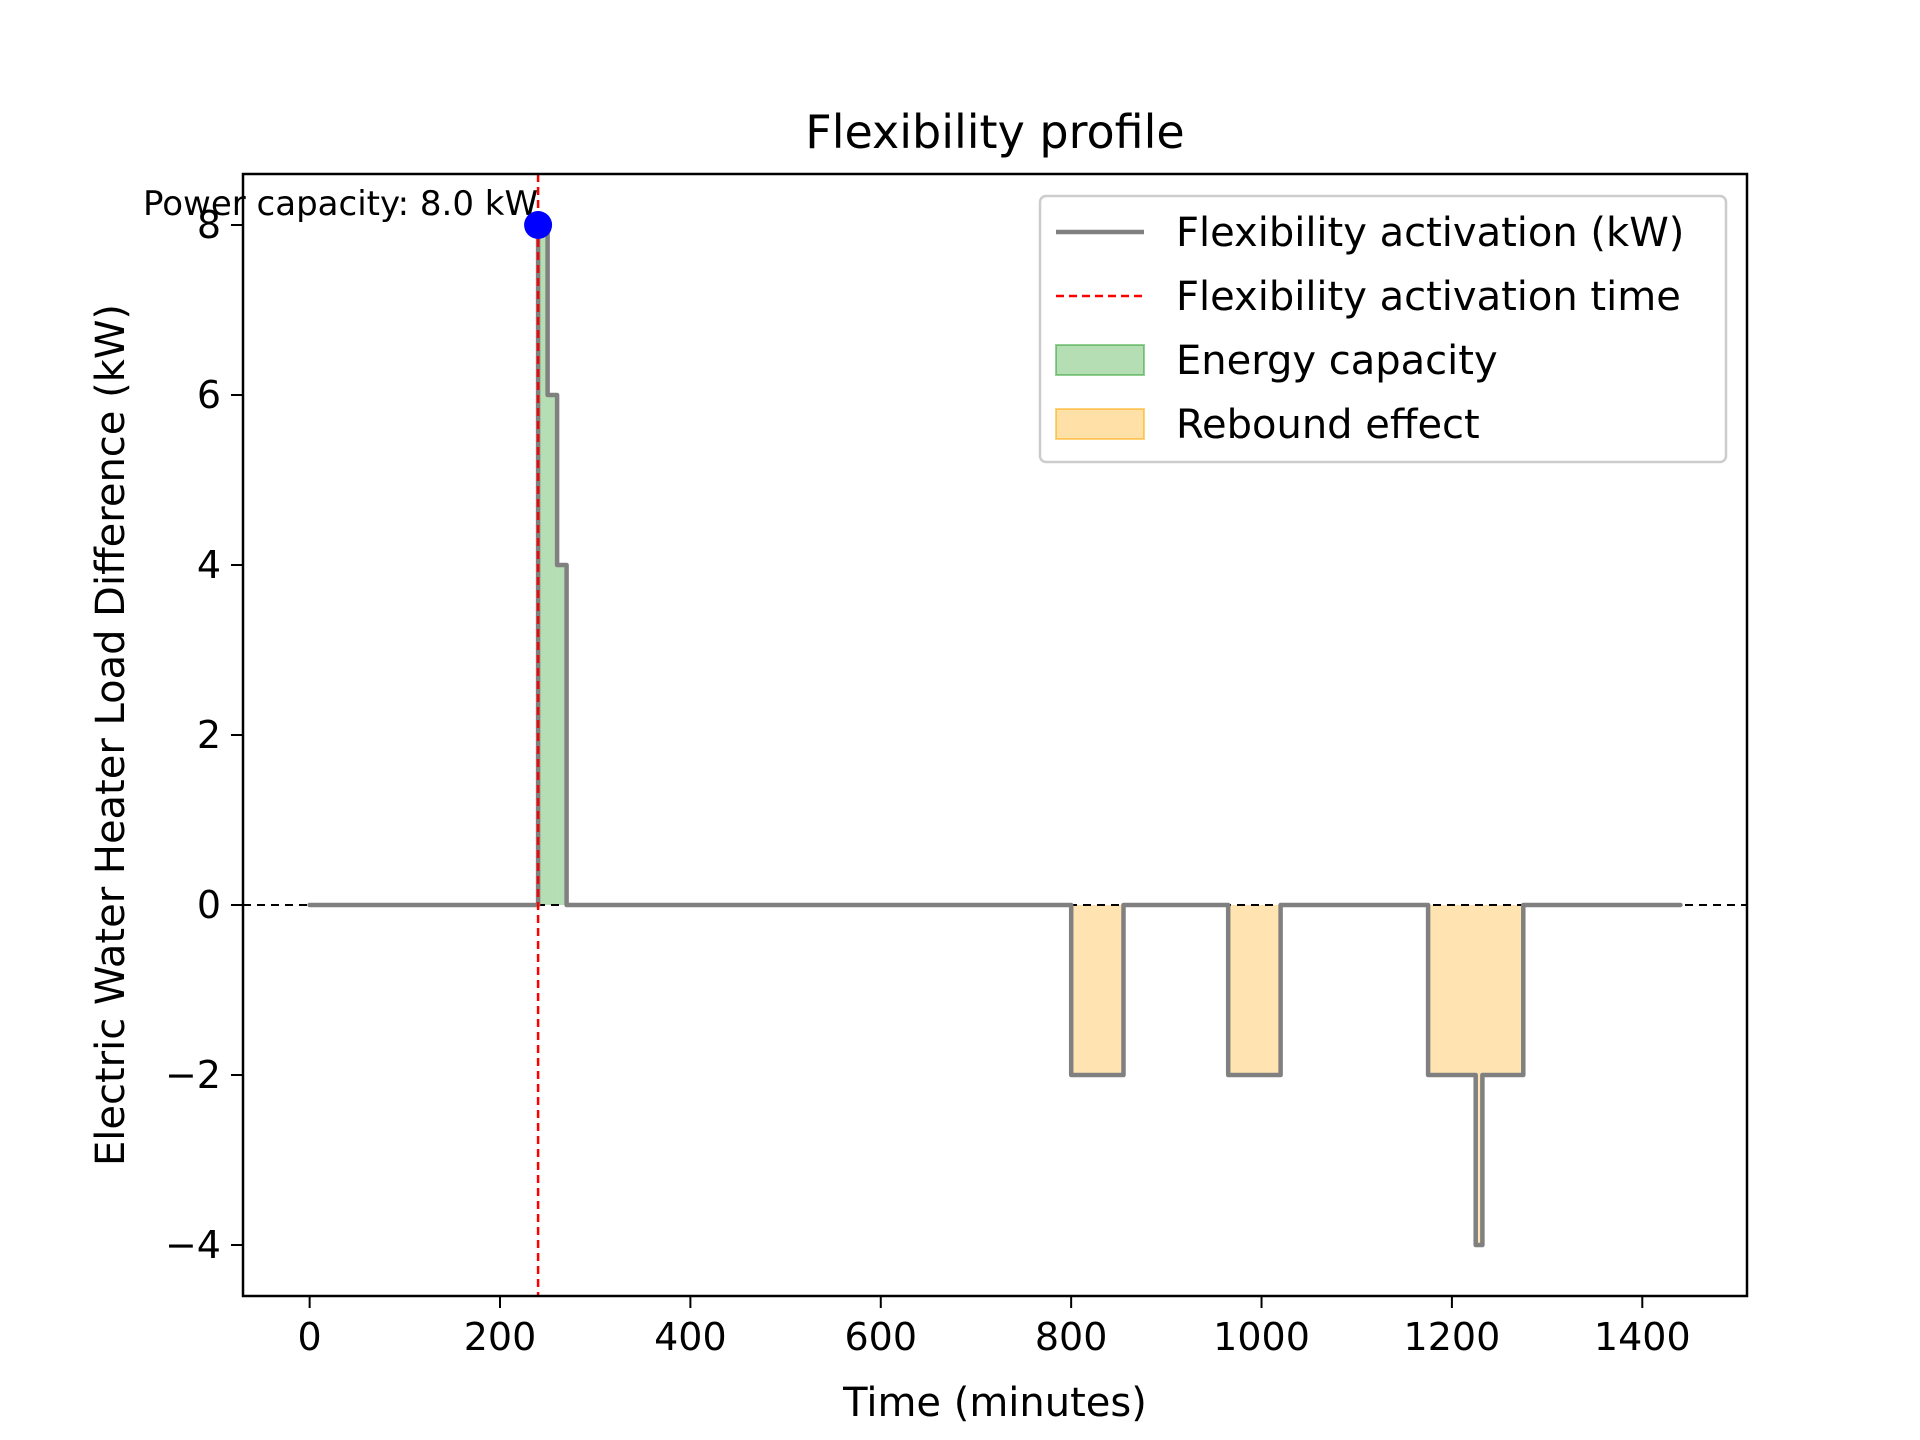 The height and width of the screenshot is (1440, 1920). I want to click on power-capacity-annotation: Power capacity: 8.0 kW, so click(348, 211).